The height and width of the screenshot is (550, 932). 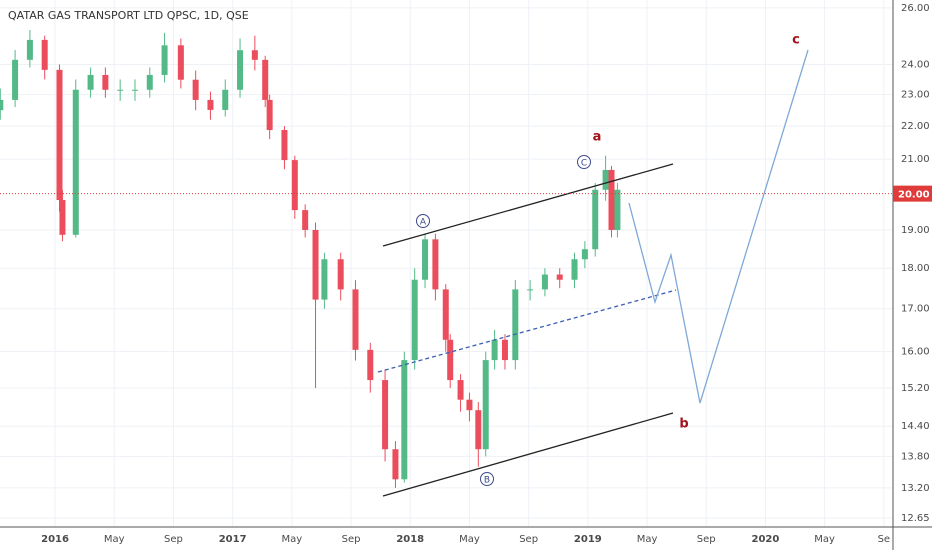 What do you see at coordinates (766, 539) in the screenshot?
I see `x-tick-label: 2020` at bounding box center [766, 539].